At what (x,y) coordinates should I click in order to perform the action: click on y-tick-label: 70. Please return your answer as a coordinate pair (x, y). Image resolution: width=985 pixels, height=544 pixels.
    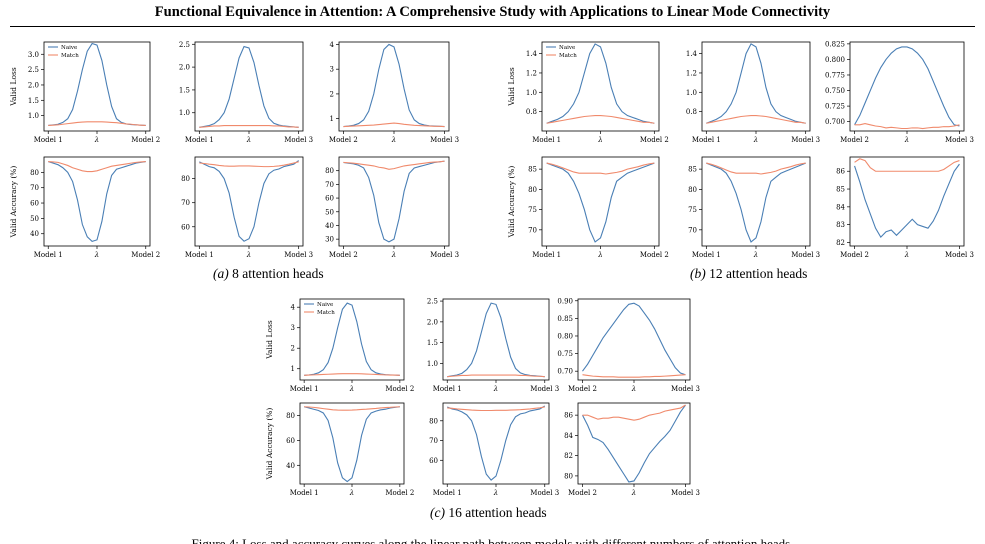
    Looking at the image, I should click on (532, 230).